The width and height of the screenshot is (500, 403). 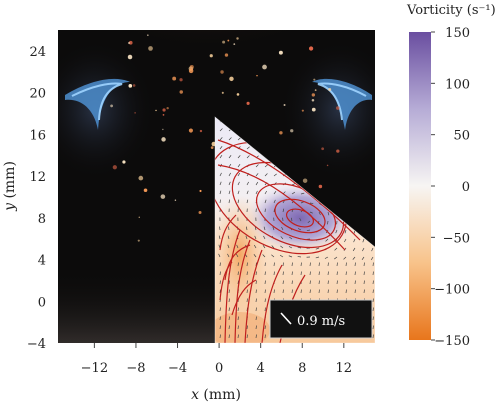 I want to click on y-tick-label: 24, so click(x=37, y=52).